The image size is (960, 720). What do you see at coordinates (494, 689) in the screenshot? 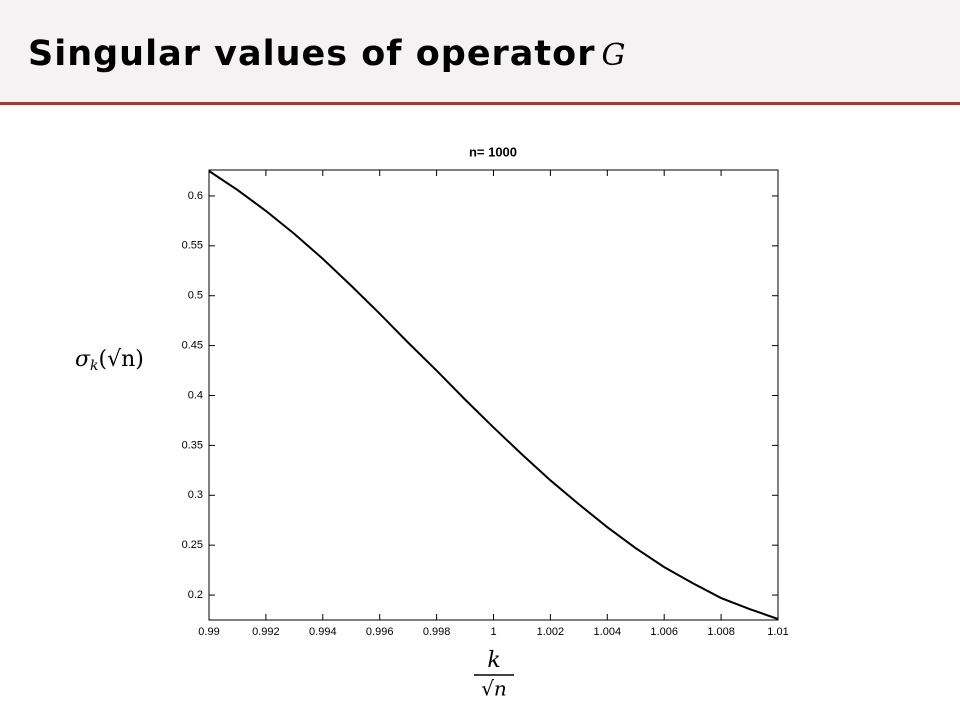
I see `x-label-denominator: √n` at bounding box center [494, 689].